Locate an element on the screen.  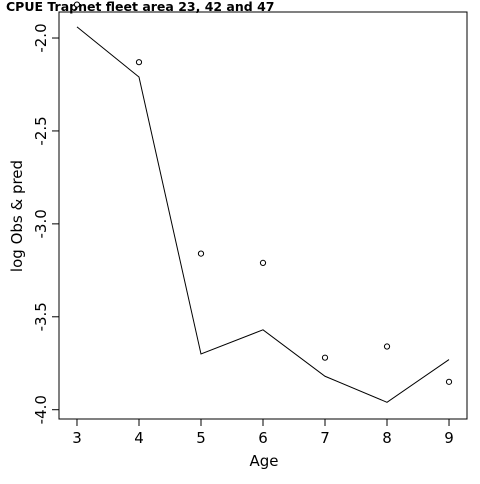
y-tick-label: -3.0 is located at coordinates (41, 223).